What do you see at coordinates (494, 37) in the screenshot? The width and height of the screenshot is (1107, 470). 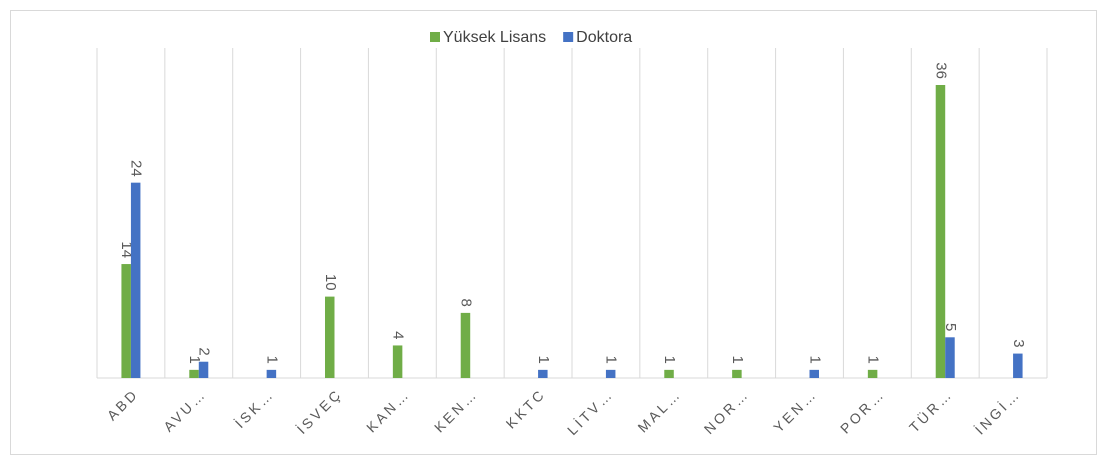 I see `legend-label: Yüksek Lisans` at bounding box center [494, 37].